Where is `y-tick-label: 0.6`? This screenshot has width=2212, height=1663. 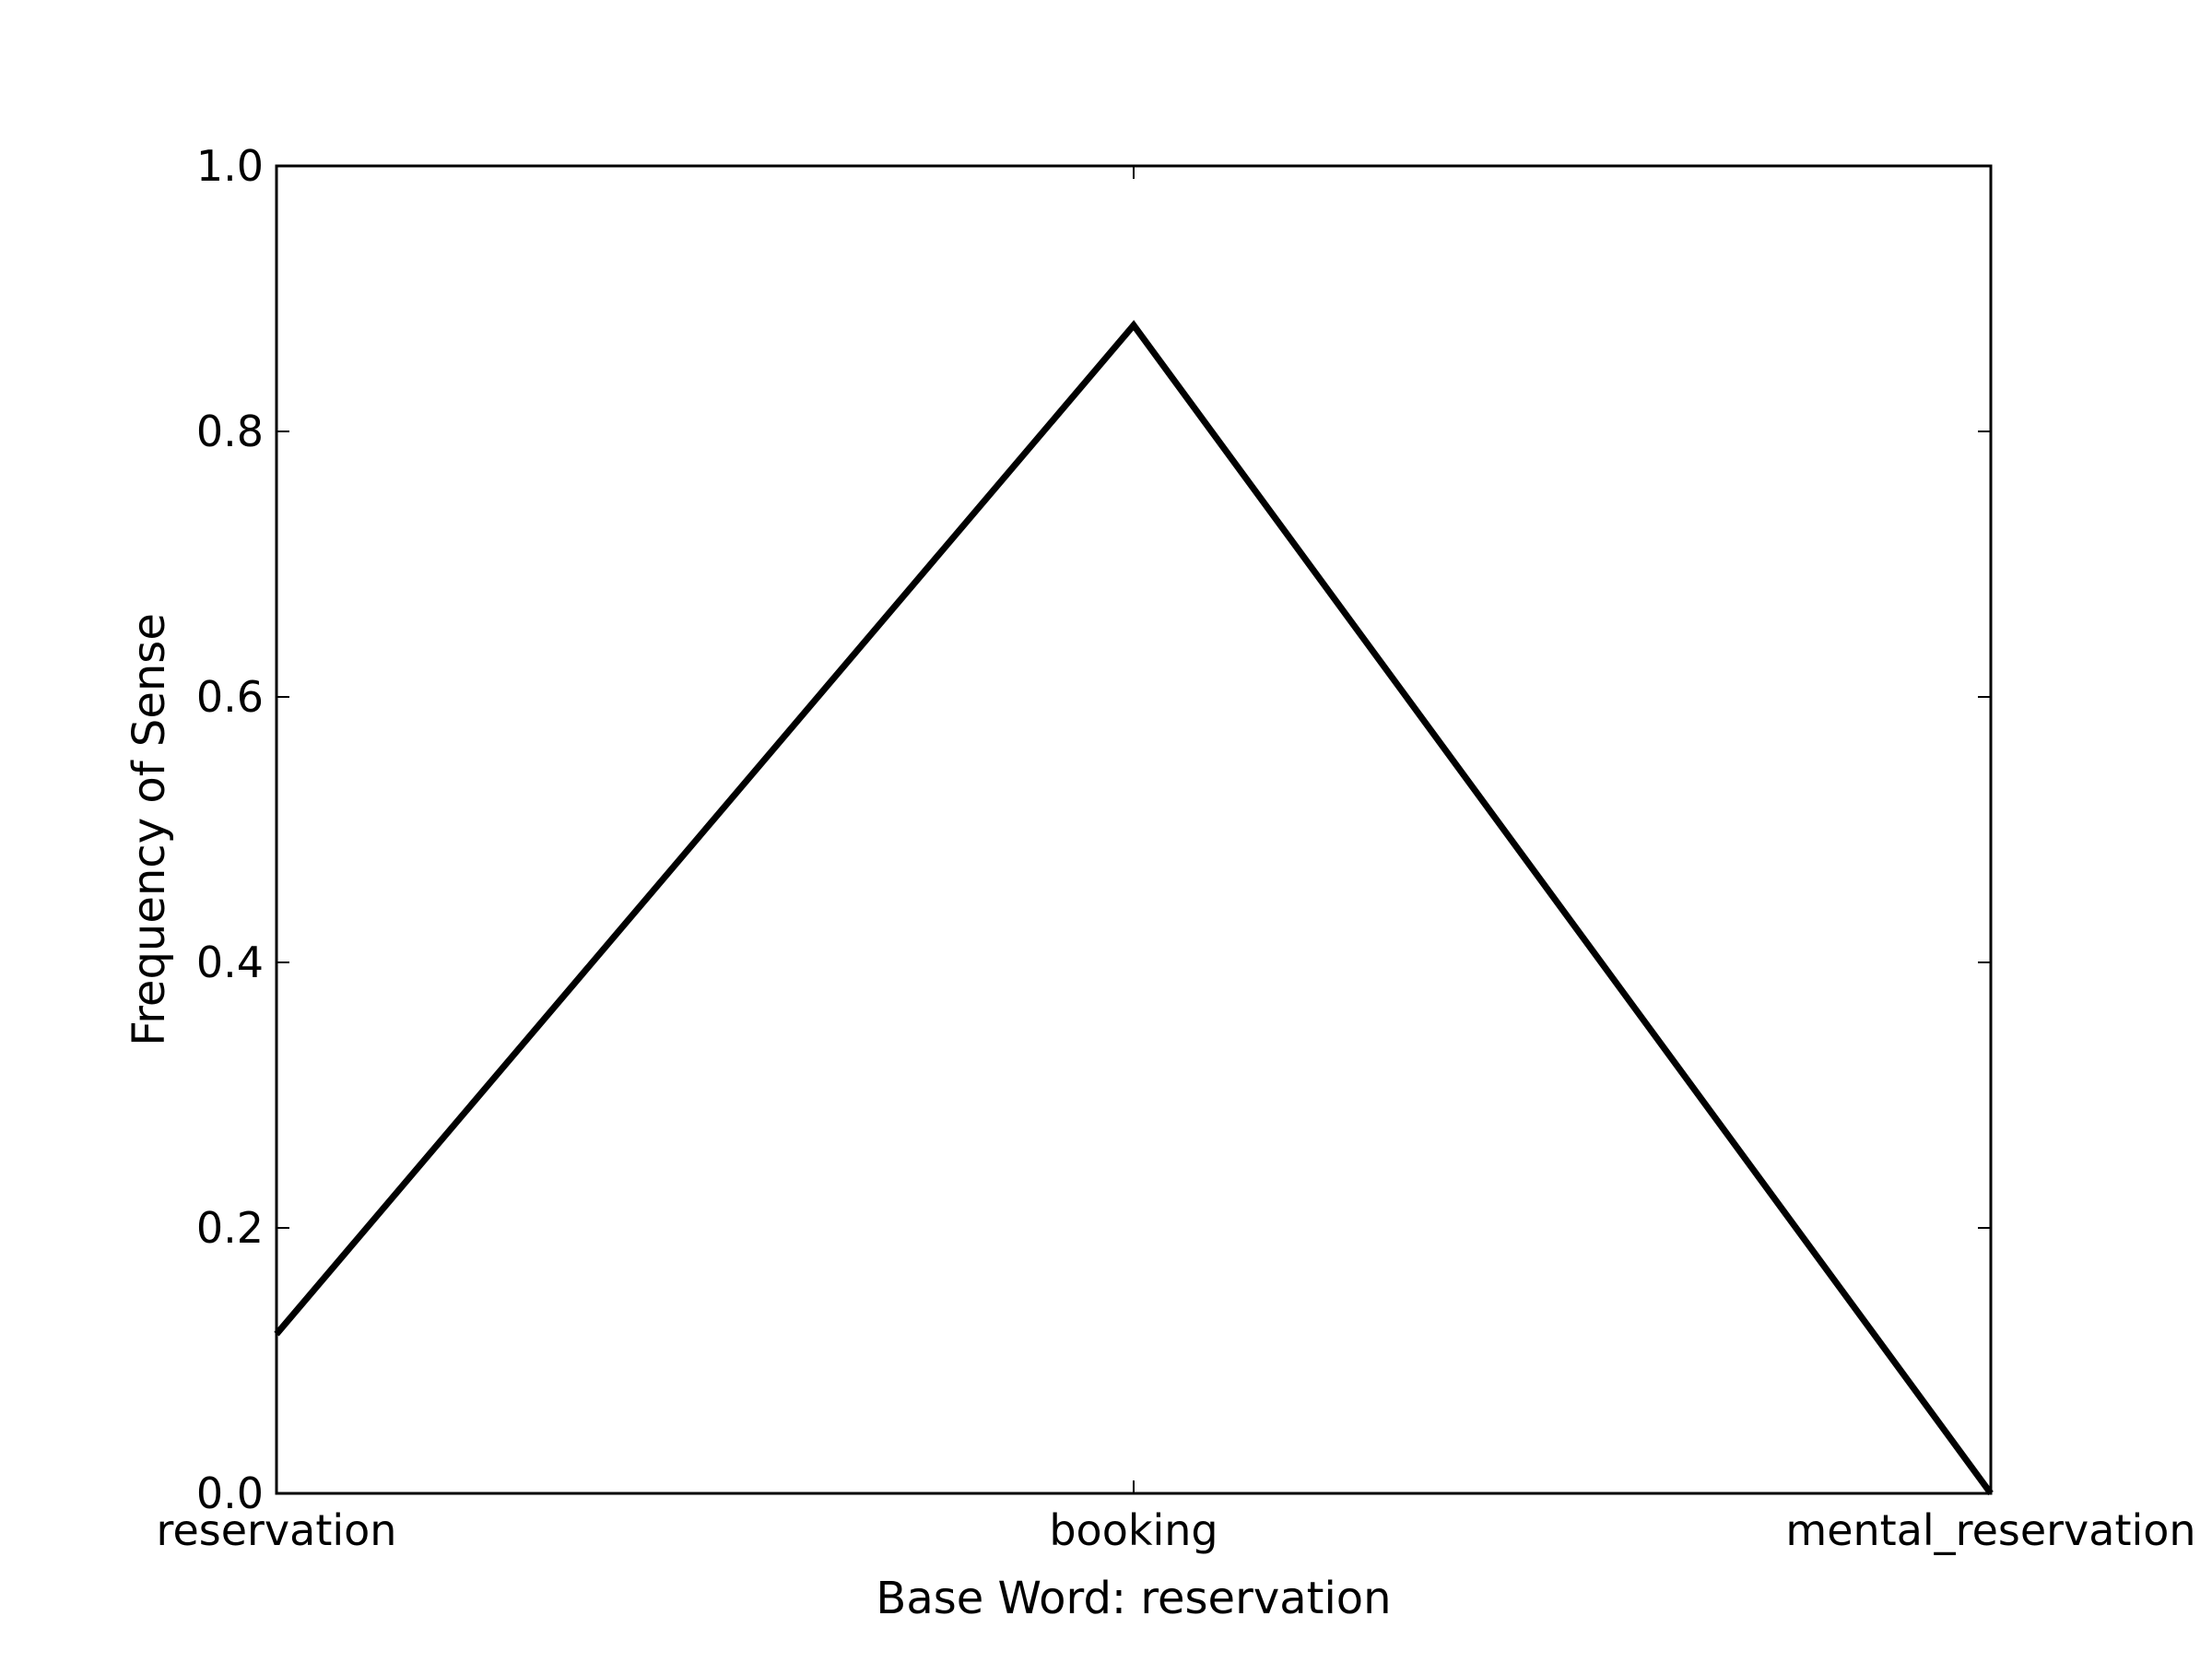 y-tick-label: 0.6 is located at coordinates (230, 697).